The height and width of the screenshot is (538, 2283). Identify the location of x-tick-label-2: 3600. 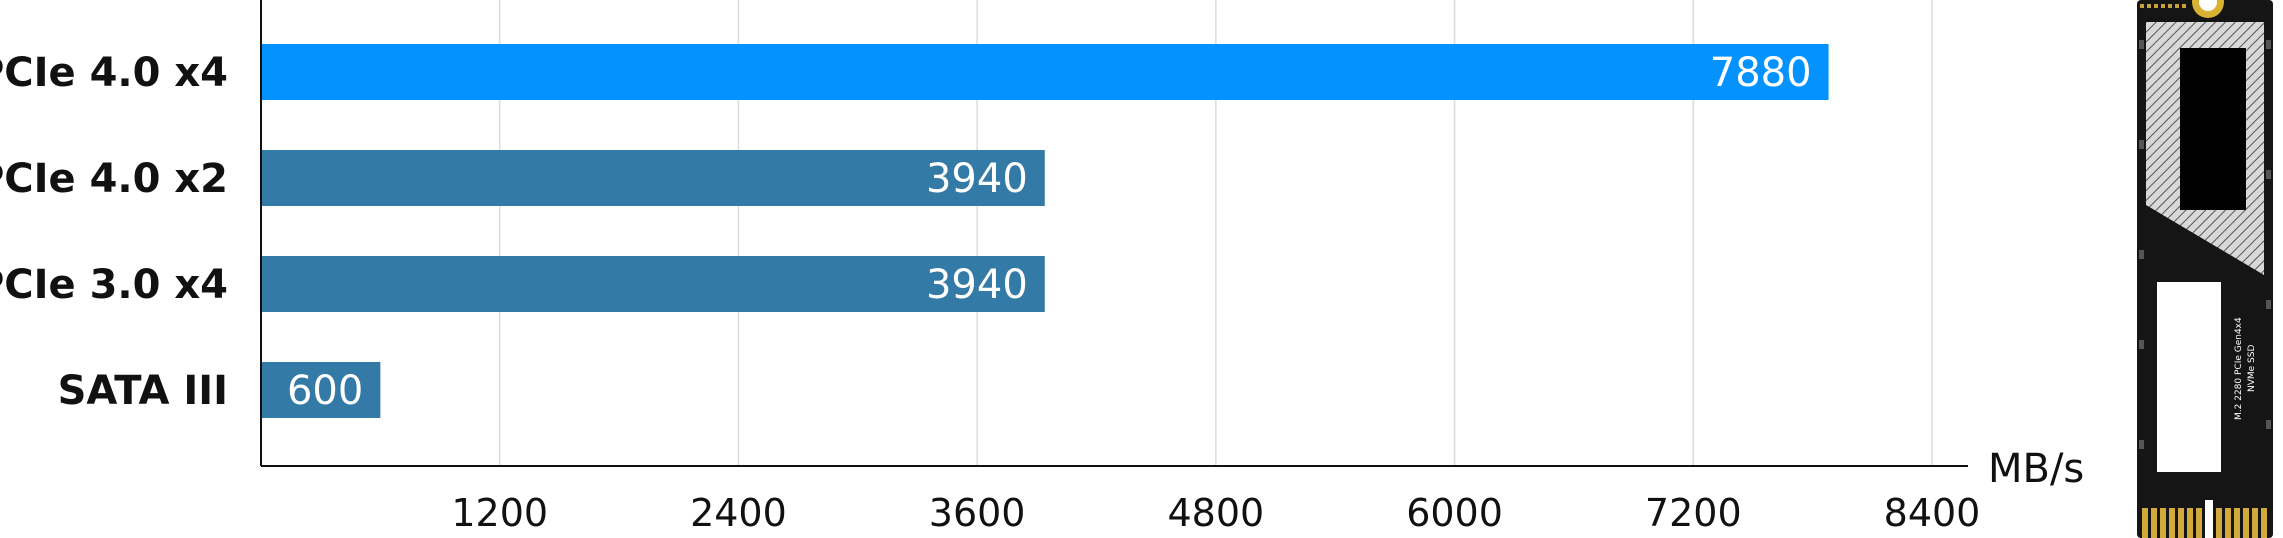
(977, 513).